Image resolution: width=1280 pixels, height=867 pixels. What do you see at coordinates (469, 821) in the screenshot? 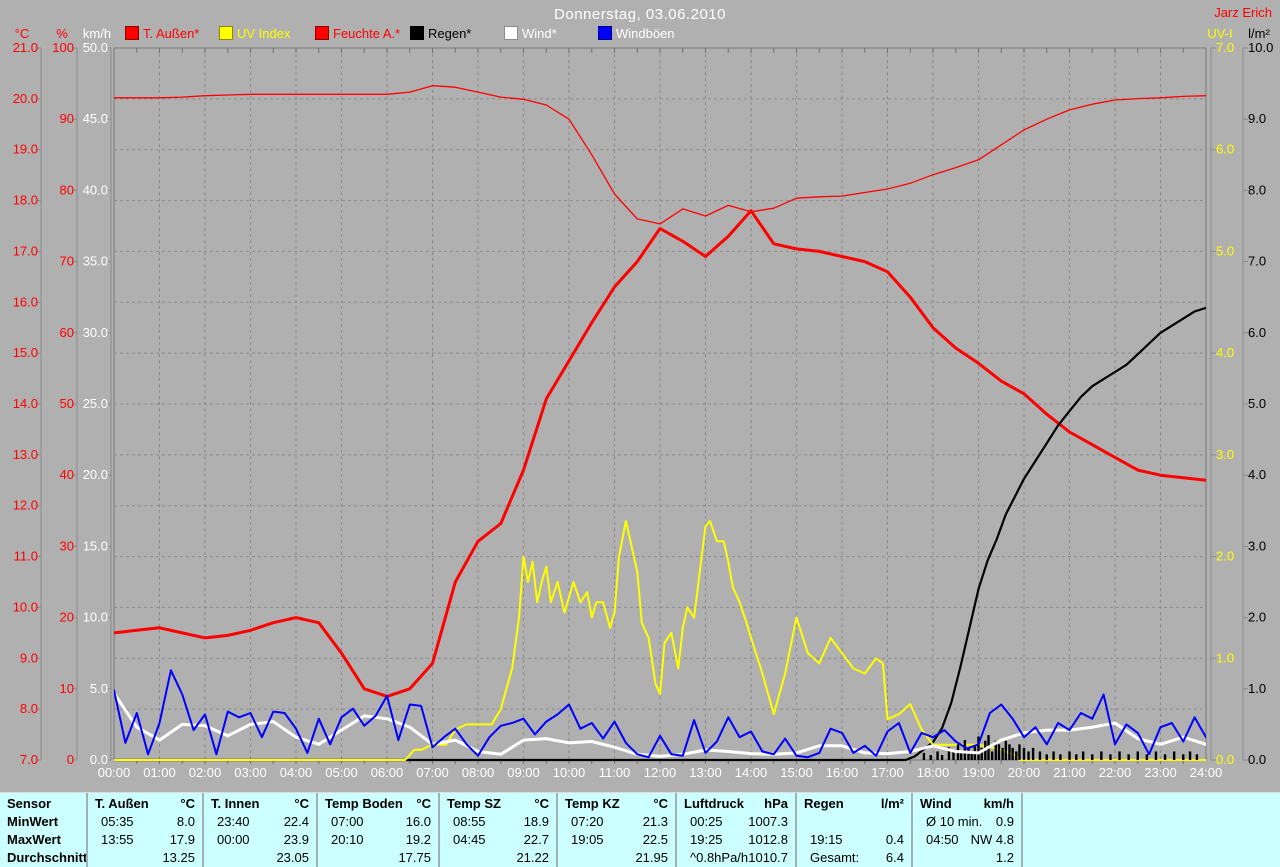
I see `stats-min-time: 08:55` at bounding box center [469, 821].